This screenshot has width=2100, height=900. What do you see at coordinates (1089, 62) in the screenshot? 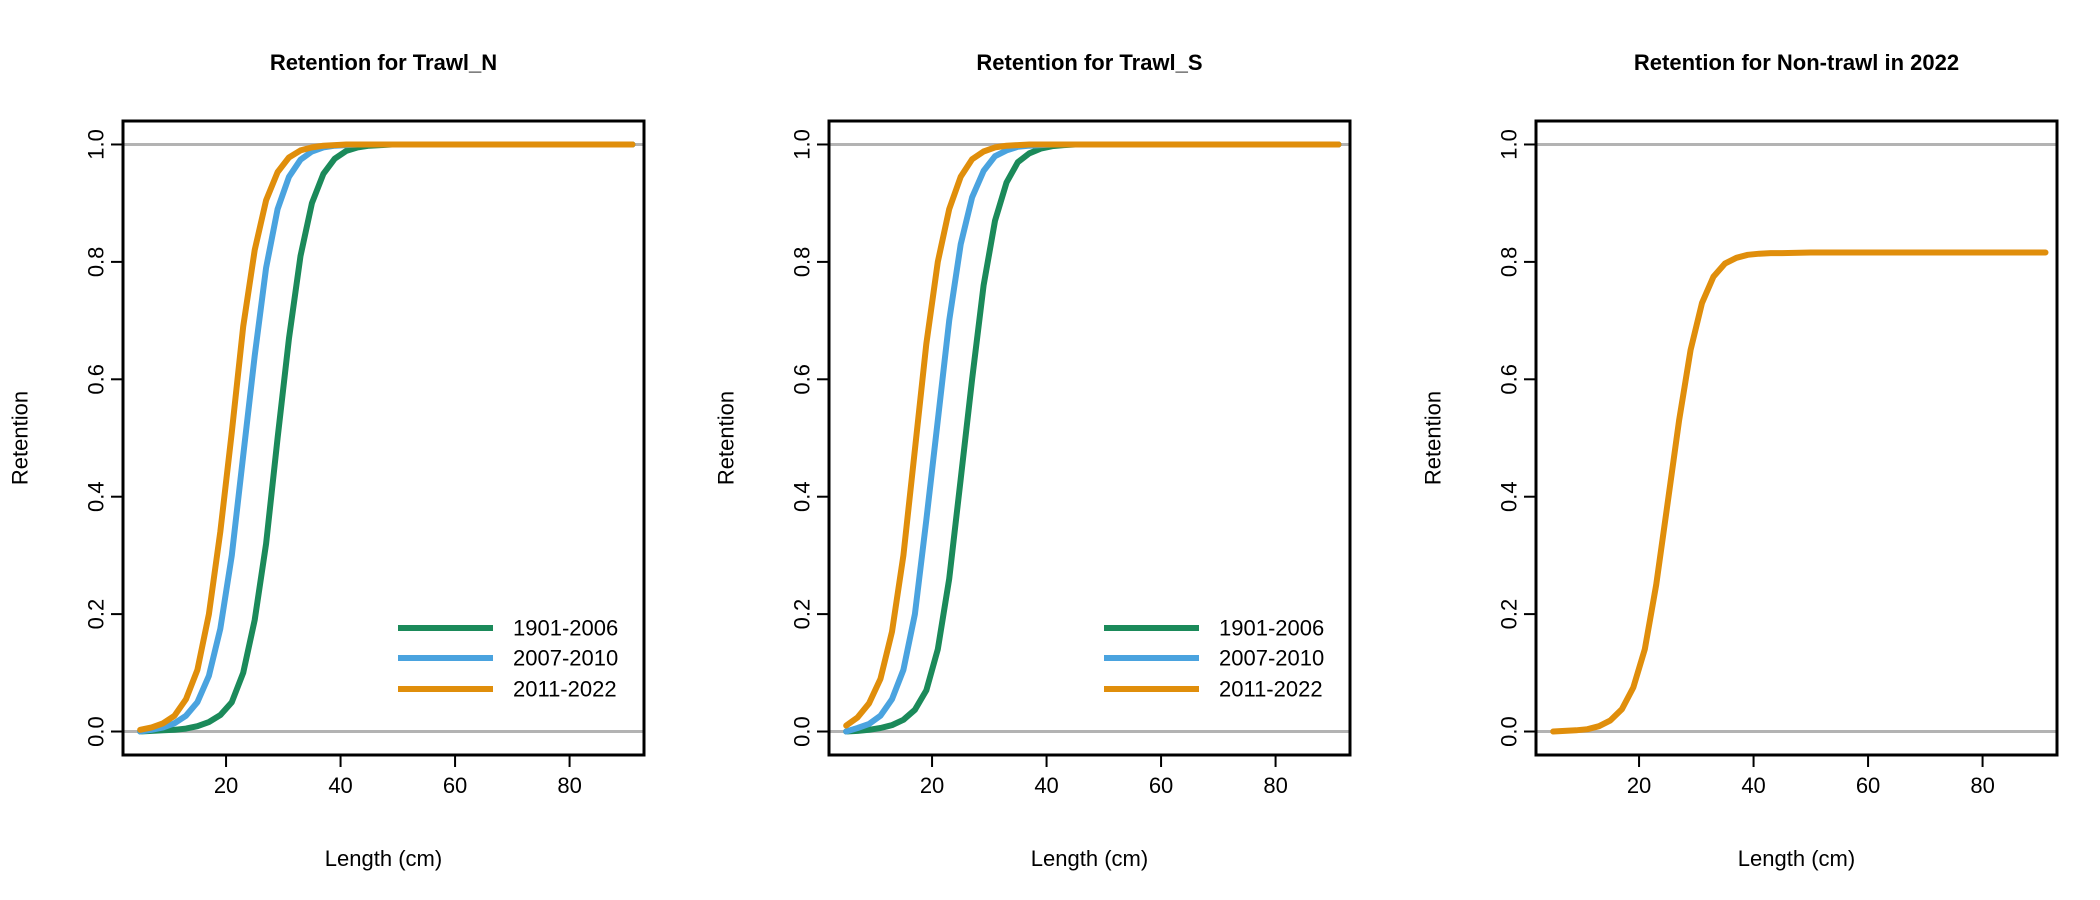
I see `chart-title: Retention for Trawl_S` at bounding box center [1089, 62].